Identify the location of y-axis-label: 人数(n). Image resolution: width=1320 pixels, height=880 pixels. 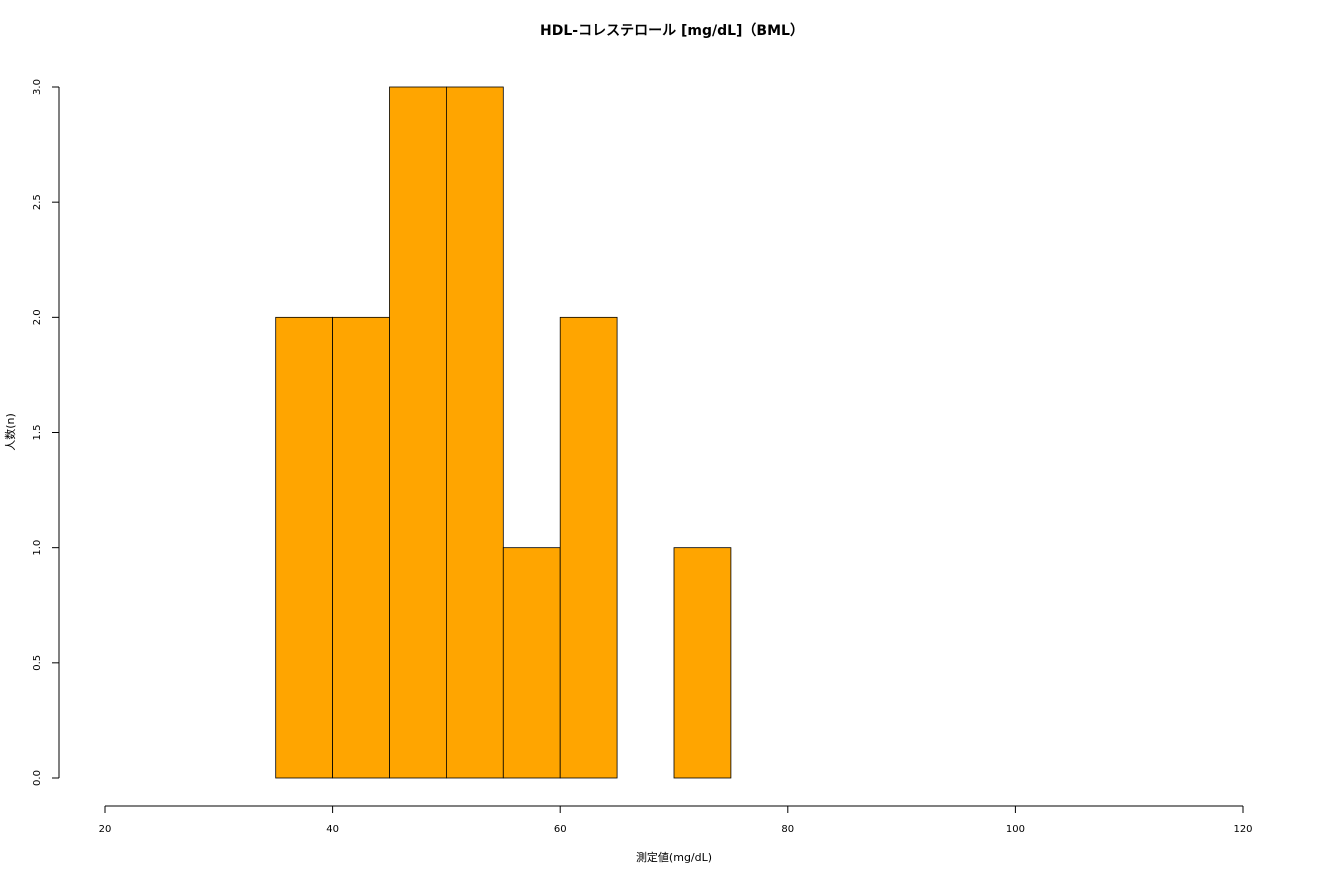
(10, 432).